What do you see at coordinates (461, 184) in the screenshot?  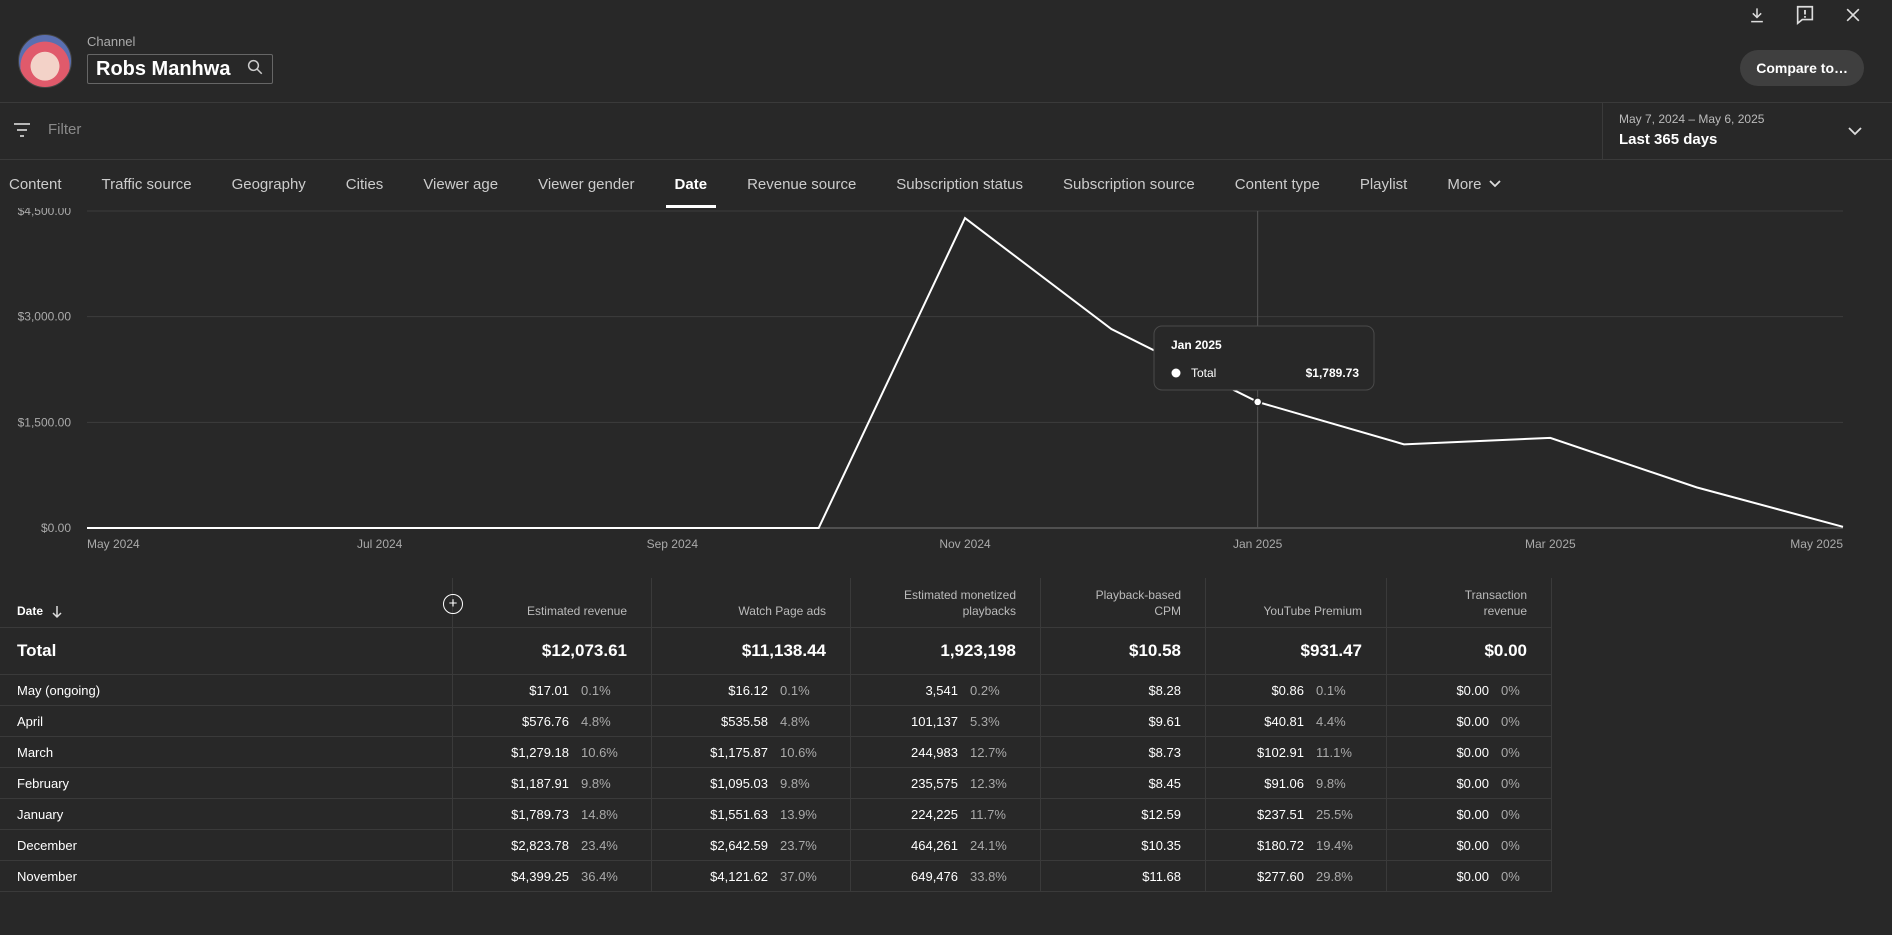 I see `tab-viewer-age: Viewer age` at bounding box center [461, 184].